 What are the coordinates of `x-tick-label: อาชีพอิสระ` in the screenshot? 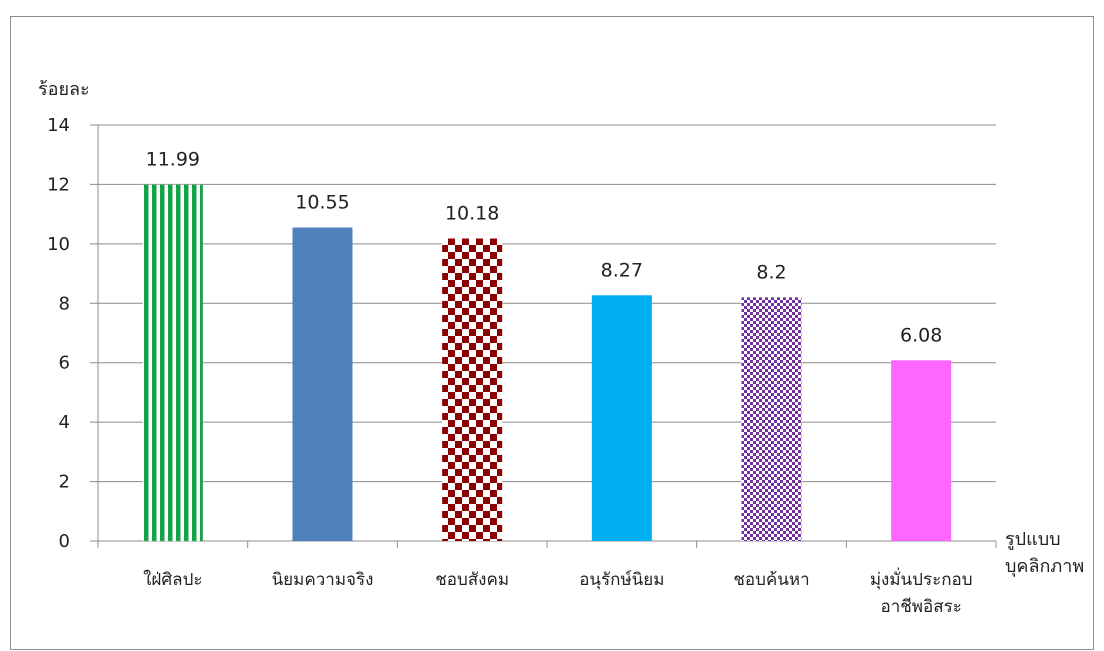 It's located at (920, 607).